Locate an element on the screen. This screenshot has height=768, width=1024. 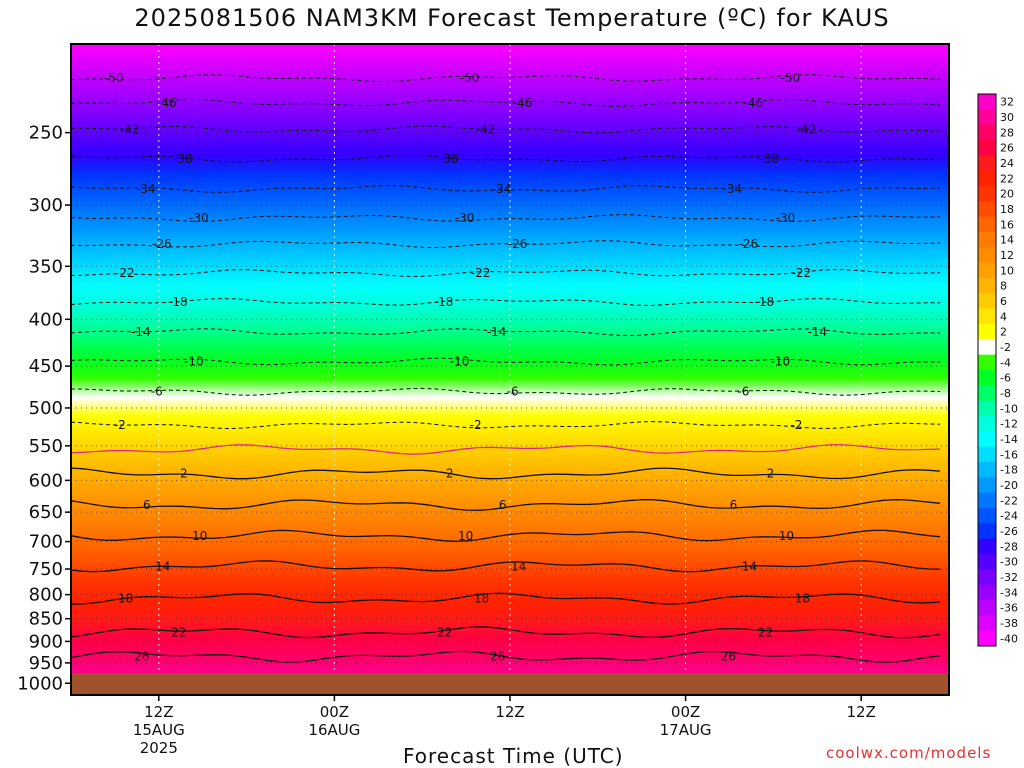
y-tick-label: 250 is located at coordinates (46, 133).